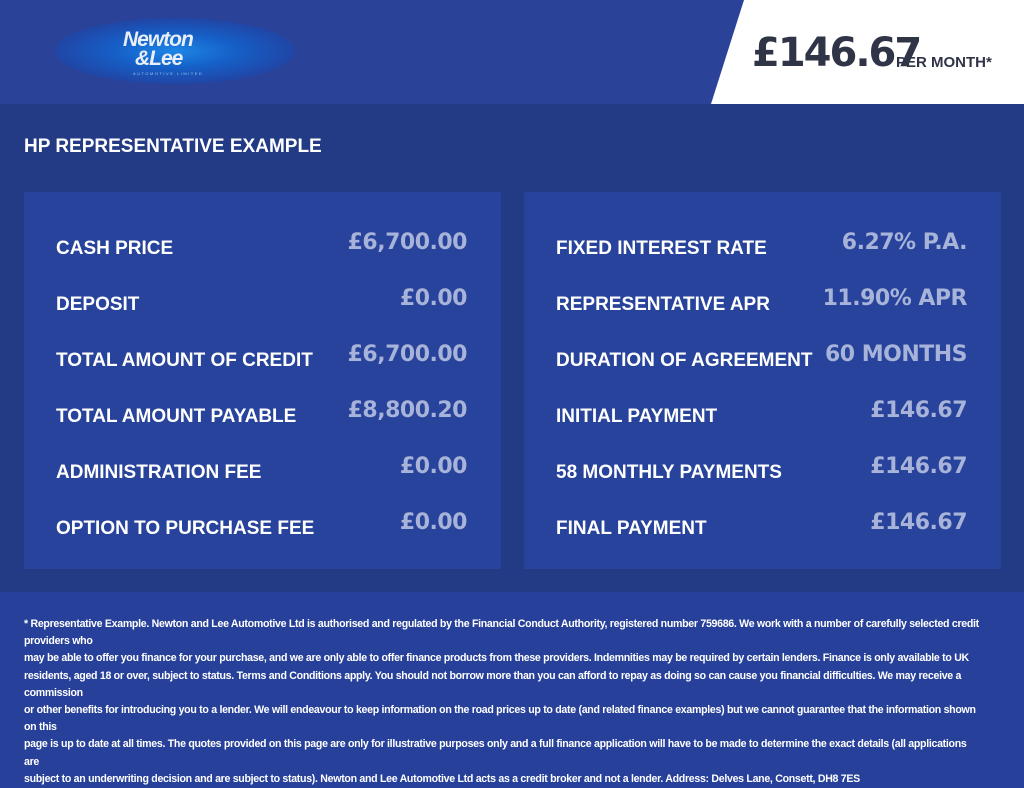  What do you see at coordinates (663, 304) in the screenshot?
I see `finance-label: REPRESENTATIVE APR` at bounding box center [663, 304].